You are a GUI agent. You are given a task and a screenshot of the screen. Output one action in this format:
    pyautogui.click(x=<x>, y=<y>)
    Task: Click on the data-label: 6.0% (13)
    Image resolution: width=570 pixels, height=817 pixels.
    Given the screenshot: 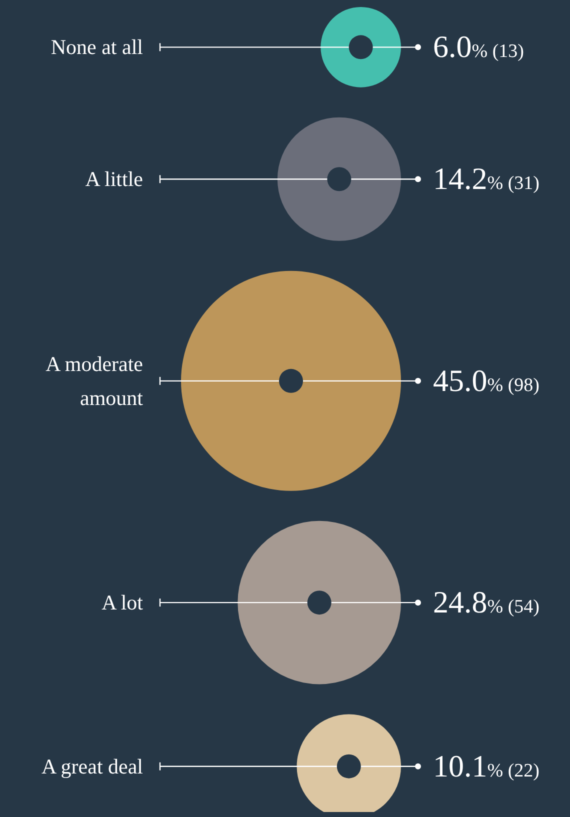 What is the action you would take?
    pyautogui.click(x=478, y=46)
    